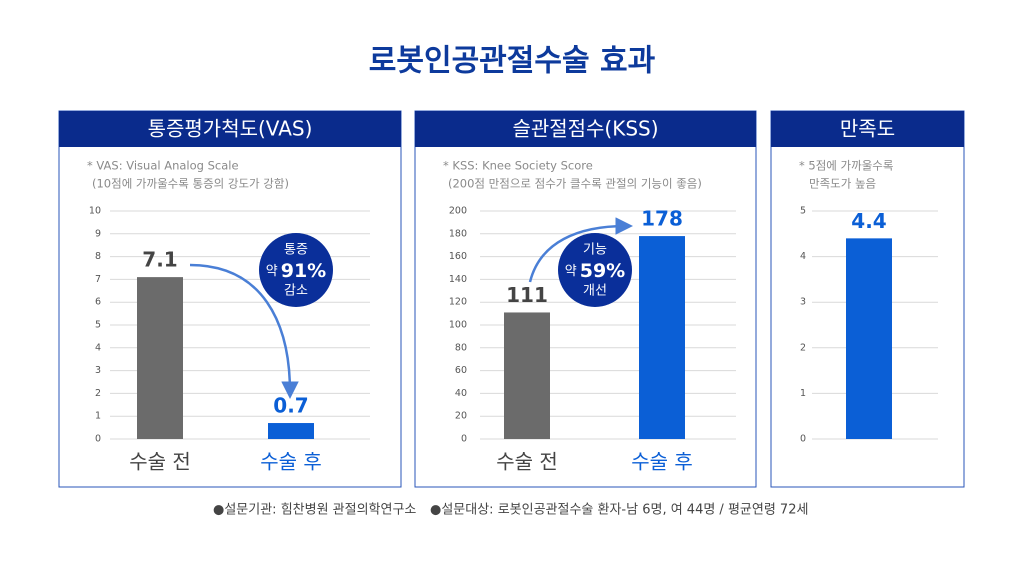 The height and width of the screenshot is (564, 1024). I want to click on y-tick-label: 200, so click(458, 211).